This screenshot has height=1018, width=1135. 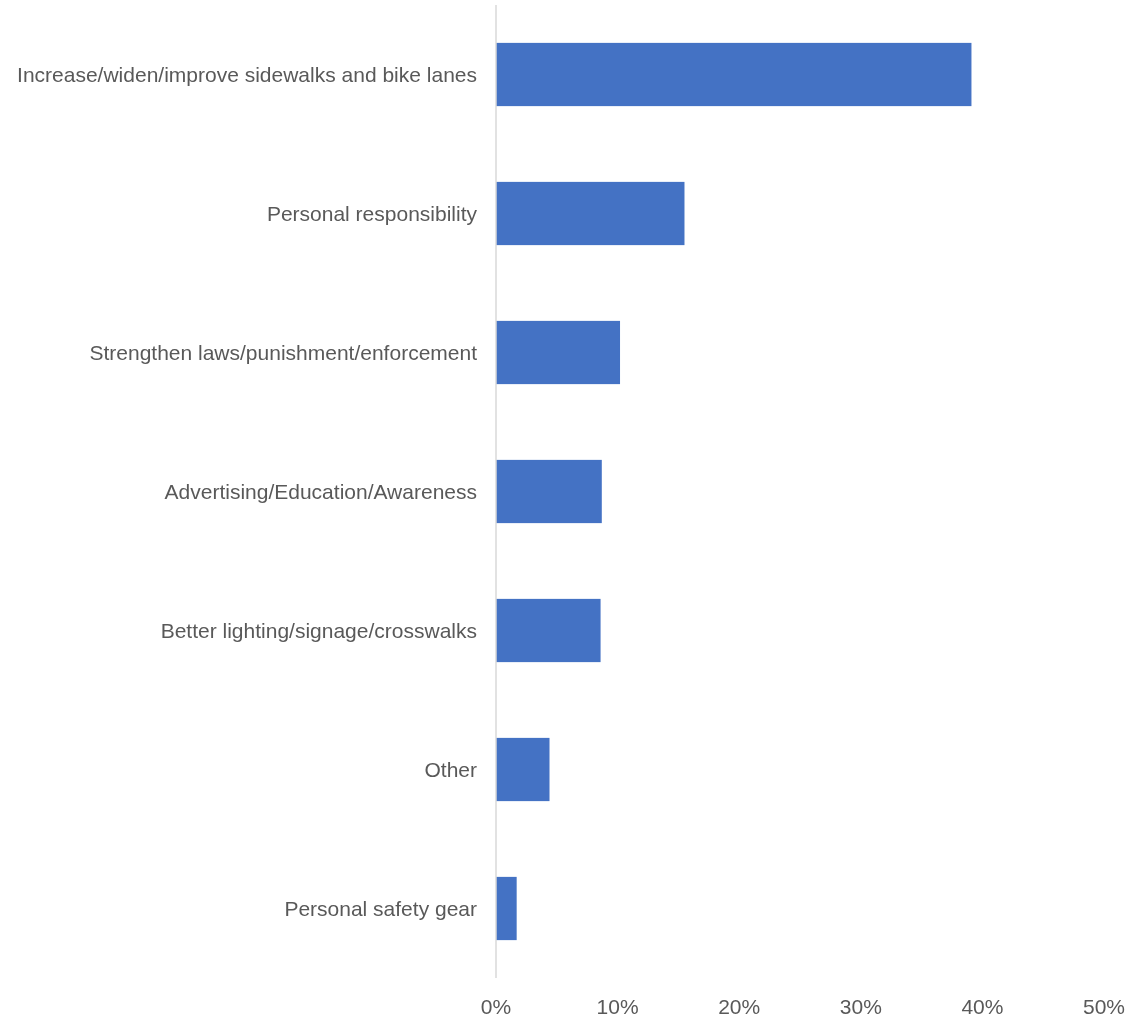 What do you see at coordinates (320, 491) in the screenshot?
I see `y-tick-label: Advertising/Education/Awareness` at bounding box center [320, 491].